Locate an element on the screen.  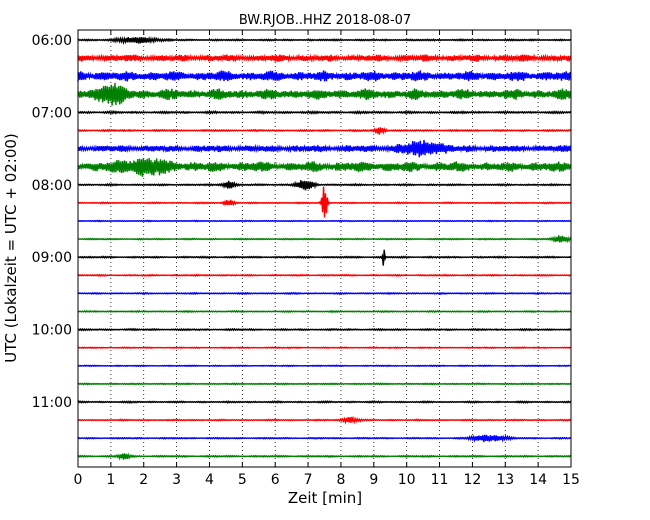
y-tick-label: 07:00 is located at coordinates (52, 113).